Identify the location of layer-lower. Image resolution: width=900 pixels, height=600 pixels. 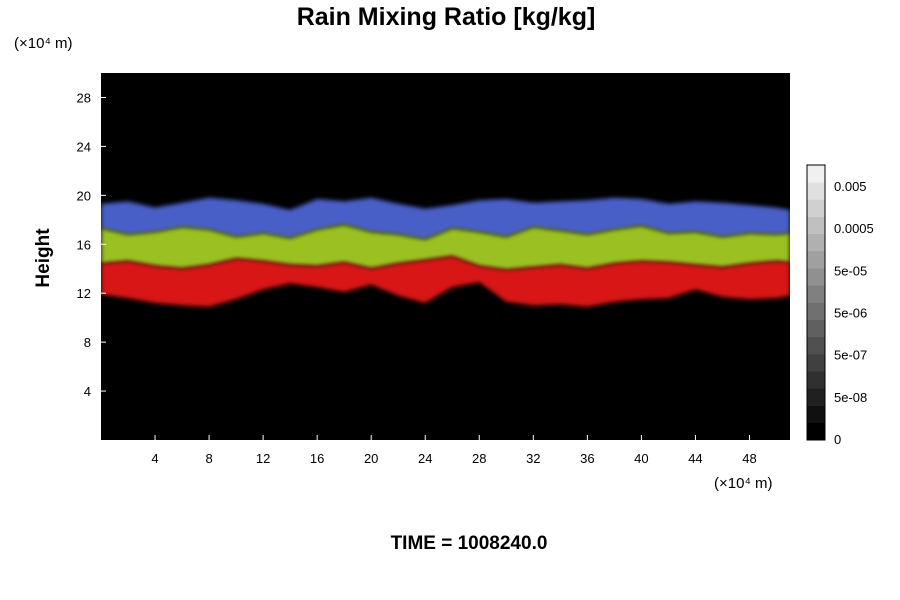
(445, 281).